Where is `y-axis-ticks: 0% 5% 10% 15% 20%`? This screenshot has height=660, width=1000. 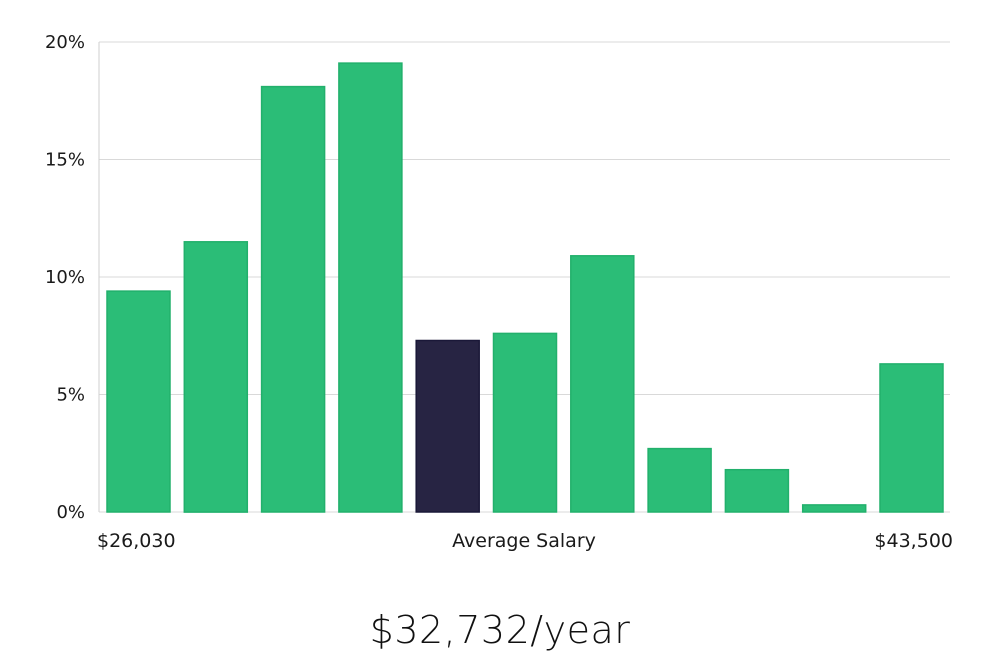 y-axis-ticks: 0% 5% 10% 15% 20% is located at coordinates (65, 277).